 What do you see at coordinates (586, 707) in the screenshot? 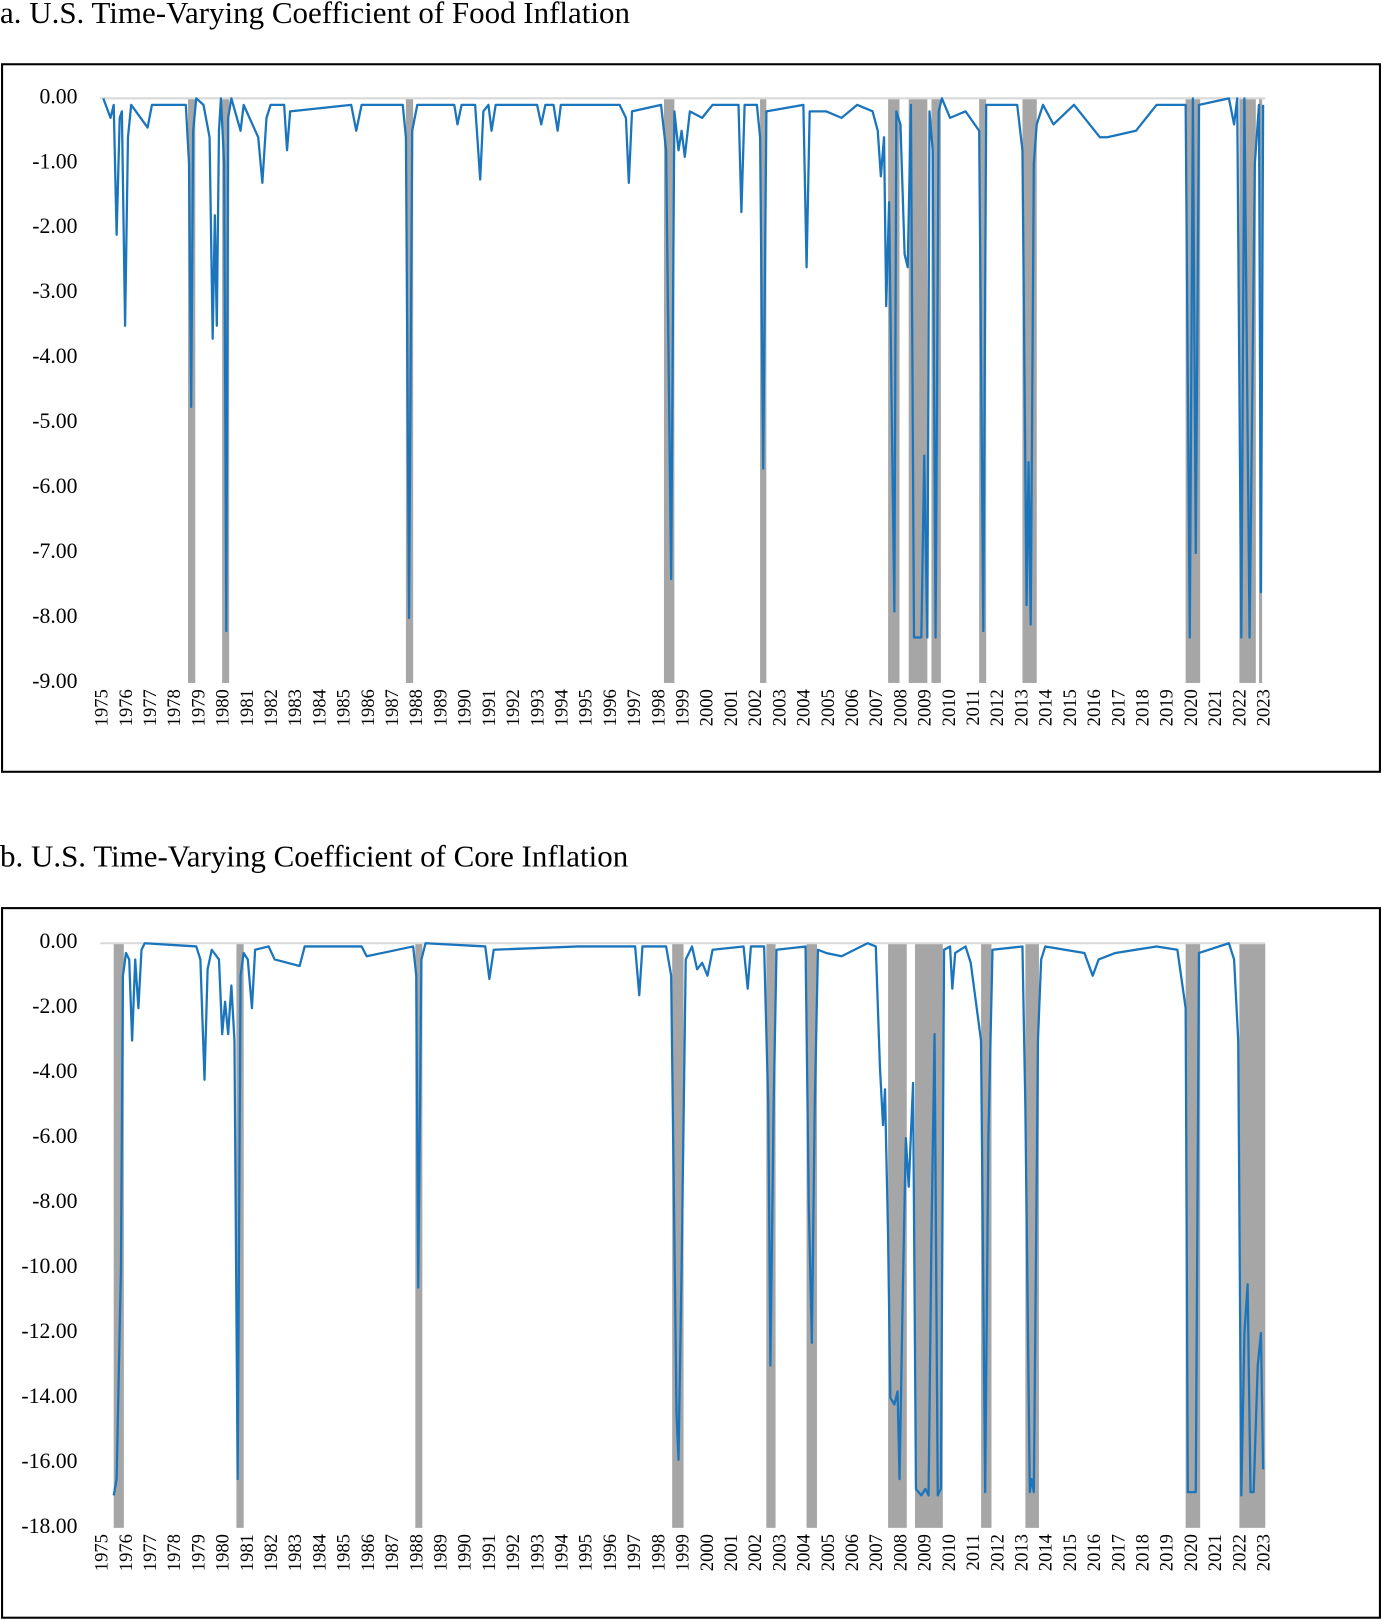
I see `x-tick-label: 1995` at bounding box center [586, 707].